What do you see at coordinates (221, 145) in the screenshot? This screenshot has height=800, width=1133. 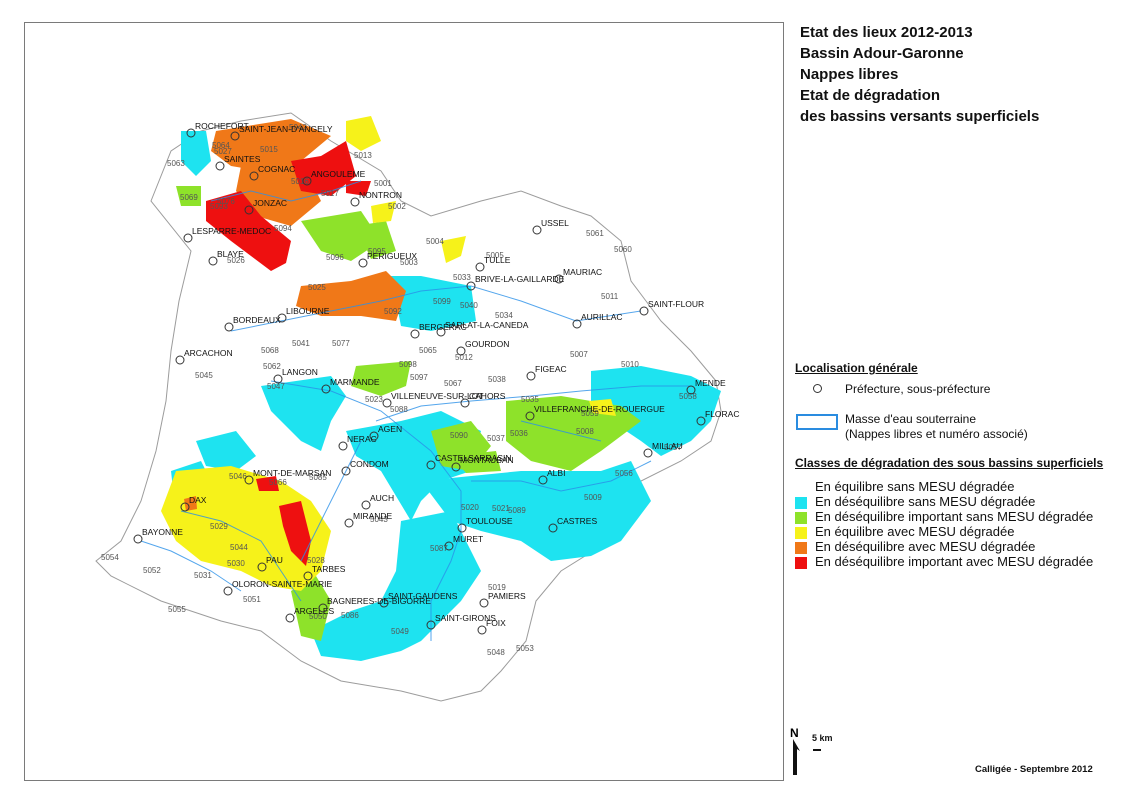 I see `zone-label: 5064` at bounding box center [221, 145].